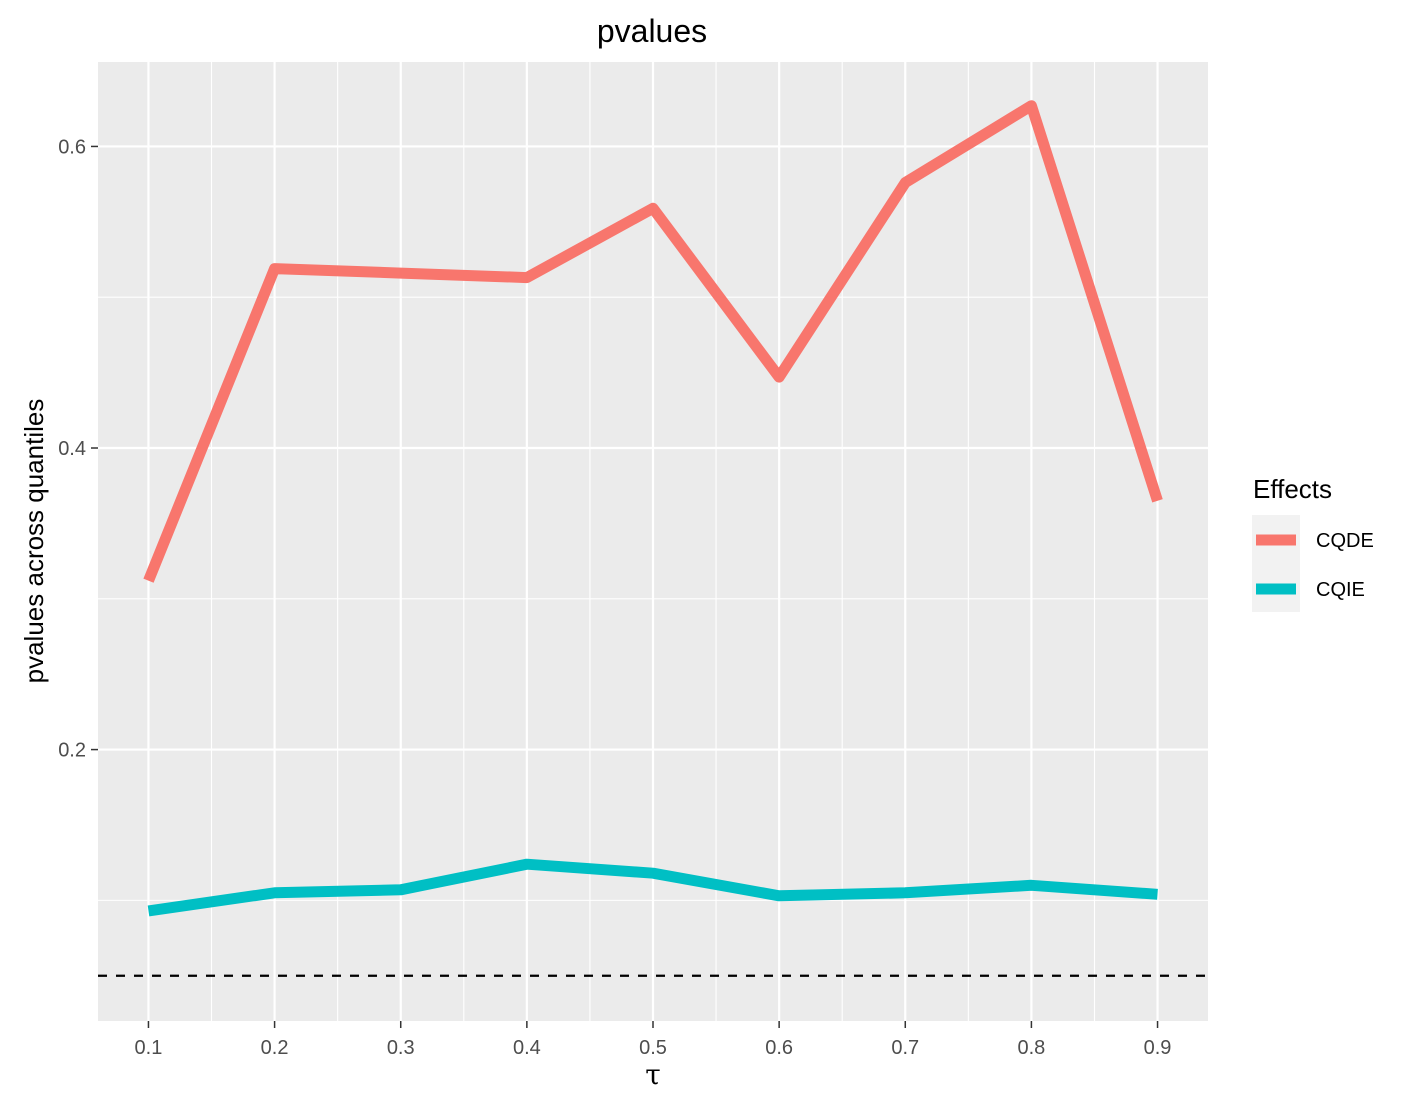 This screenshot has height=1102, width=1417. Describe the element at coordinates (652, 31) in the screenshot. I see `chart-title: pvalues` at that location.